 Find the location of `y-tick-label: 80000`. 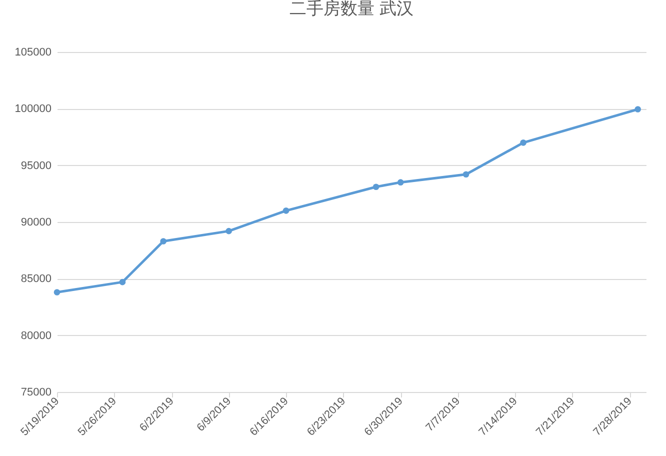

y-tick-label: 80000 is located at coordinates (36, 336).